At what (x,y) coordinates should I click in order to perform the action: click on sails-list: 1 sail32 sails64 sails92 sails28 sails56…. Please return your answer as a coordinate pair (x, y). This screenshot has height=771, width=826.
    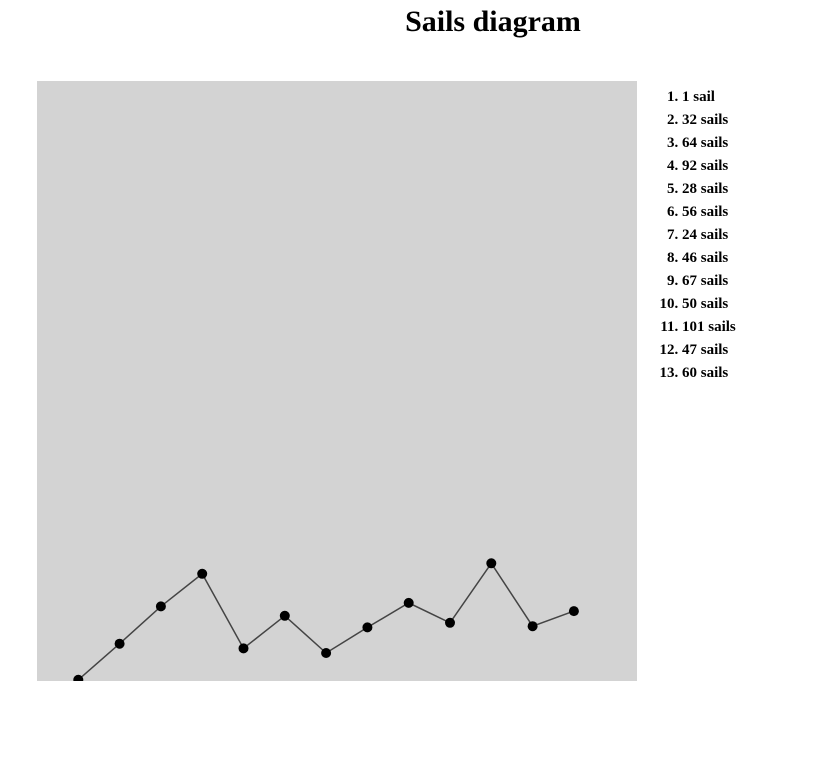
    Looking at the image, I should click on (709, 235).